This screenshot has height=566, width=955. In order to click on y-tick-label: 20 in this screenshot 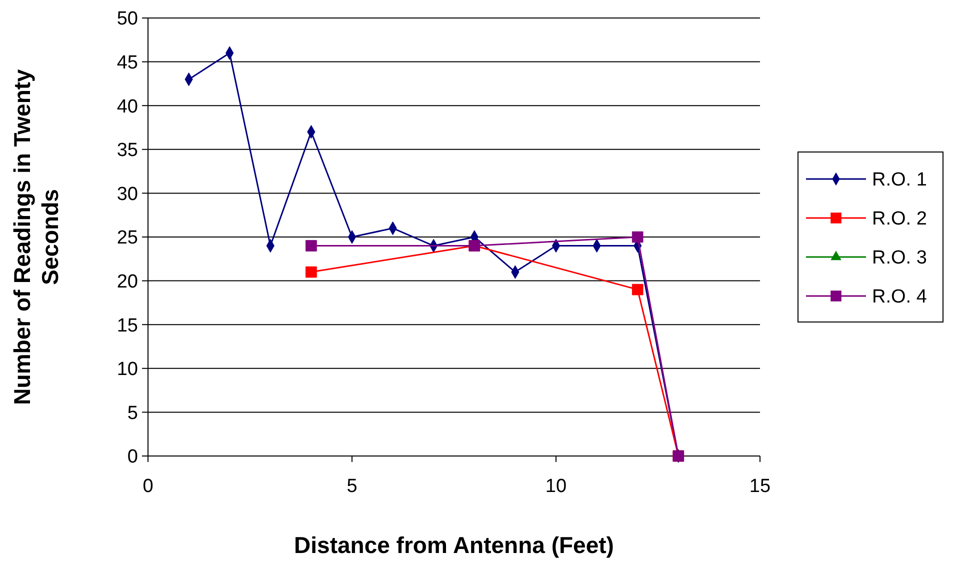, I will do `click(127, 281)`.